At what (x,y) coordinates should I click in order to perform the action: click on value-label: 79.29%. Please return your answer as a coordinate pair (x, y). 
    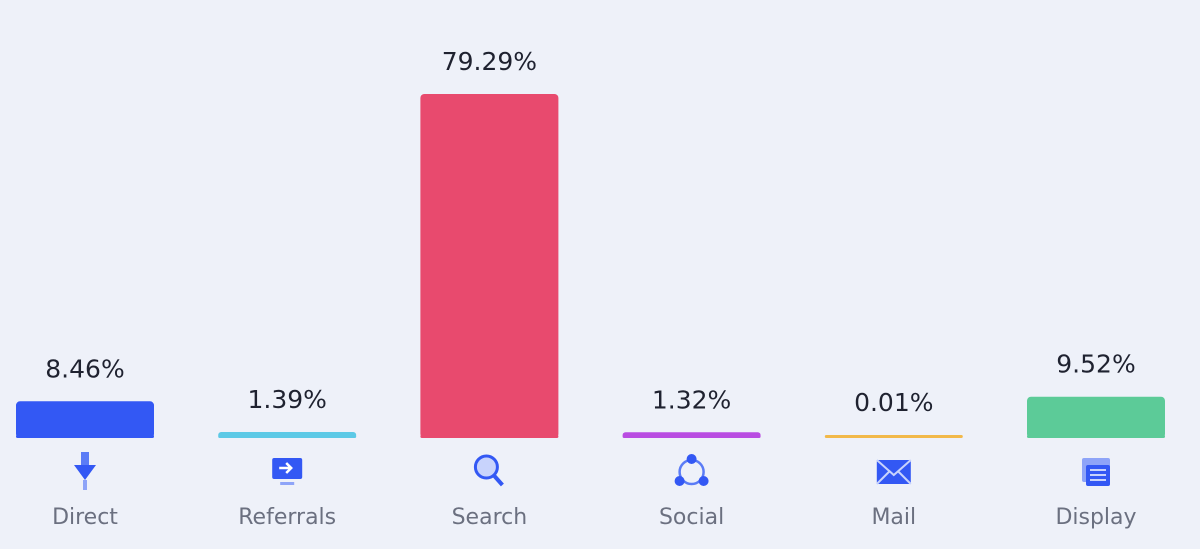
    Looking at the image, I should click on (489, 61).